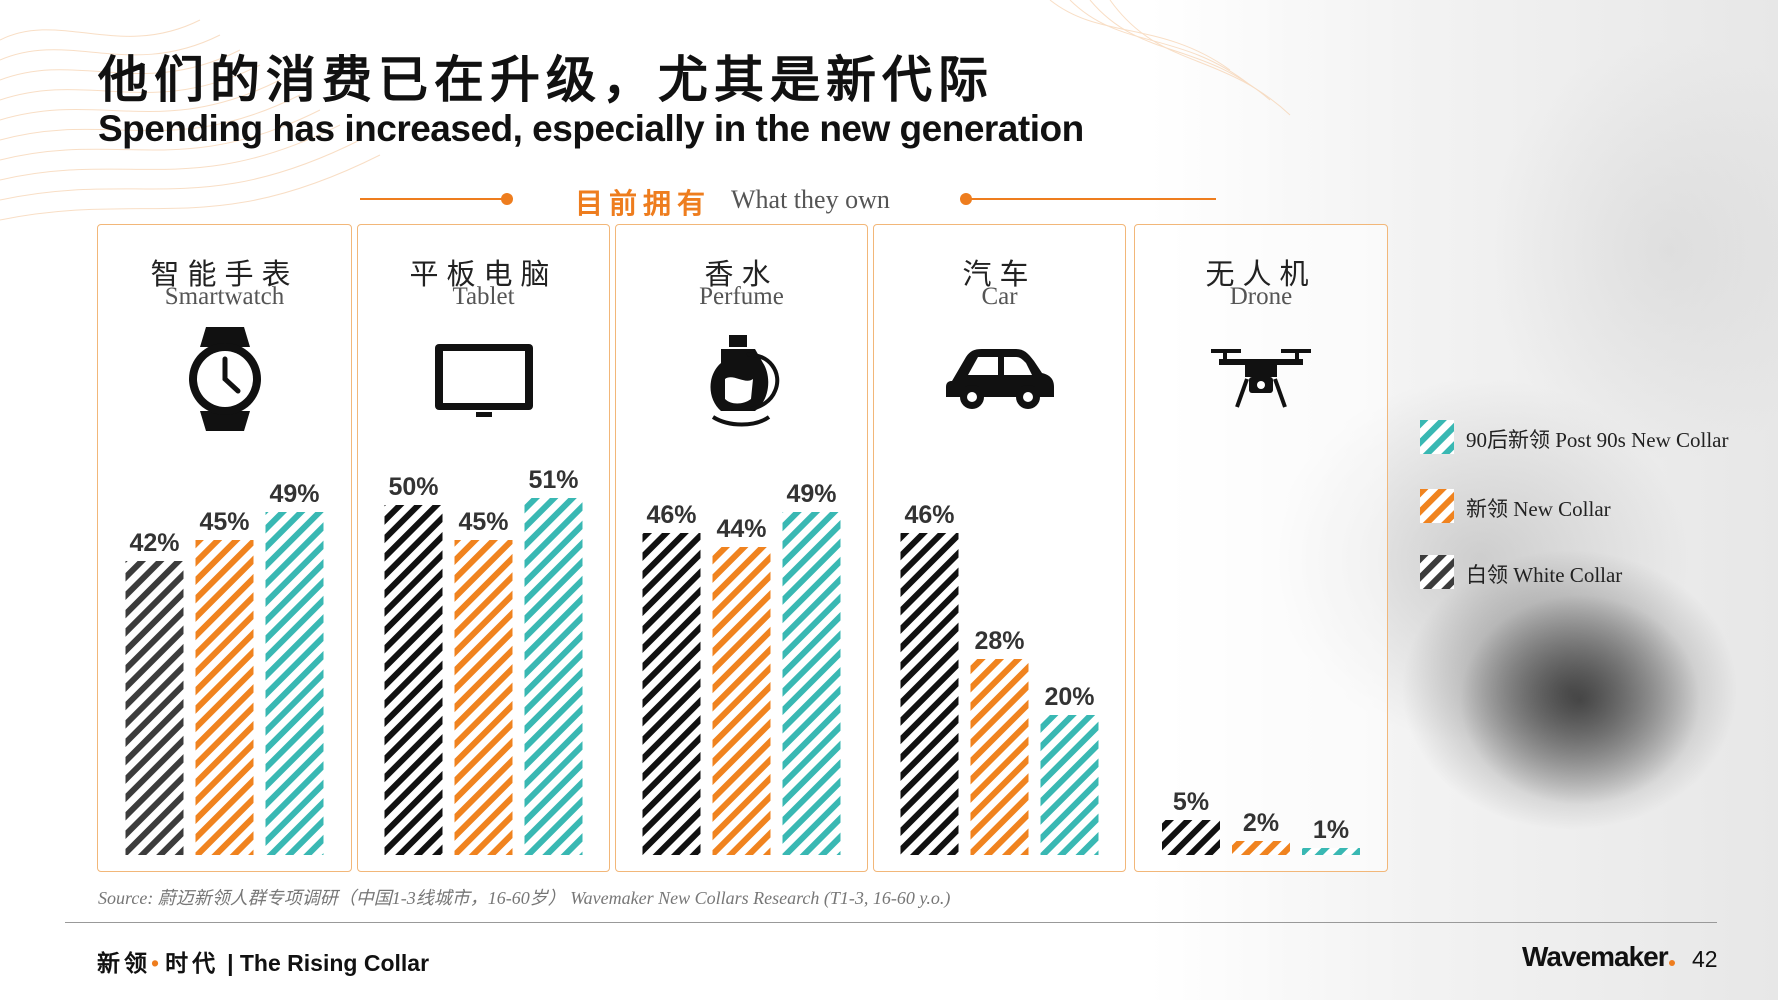  I want to click on perfume-icon, so click(744, 381).